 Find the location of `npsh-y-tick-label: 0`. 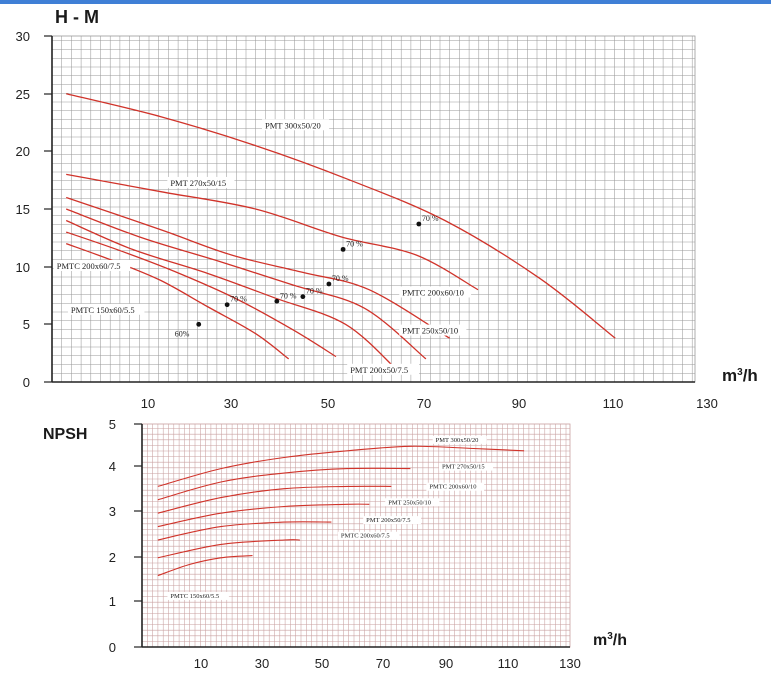

npsh-y-tick-label: 0 is located at coordinates (112, 647).